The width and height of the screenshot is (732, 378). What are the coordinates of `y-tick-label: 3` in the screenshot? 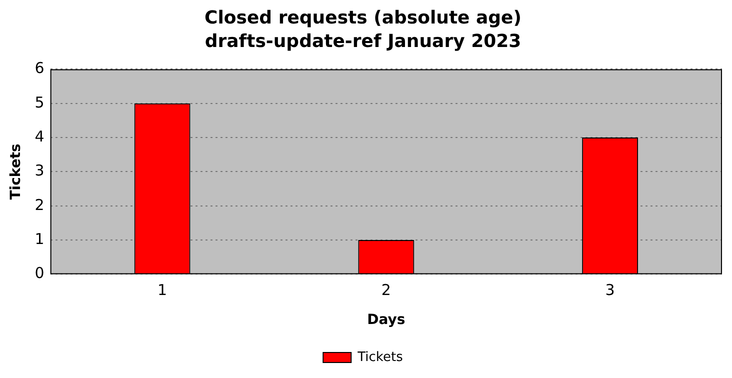 It's located at (39, 171).